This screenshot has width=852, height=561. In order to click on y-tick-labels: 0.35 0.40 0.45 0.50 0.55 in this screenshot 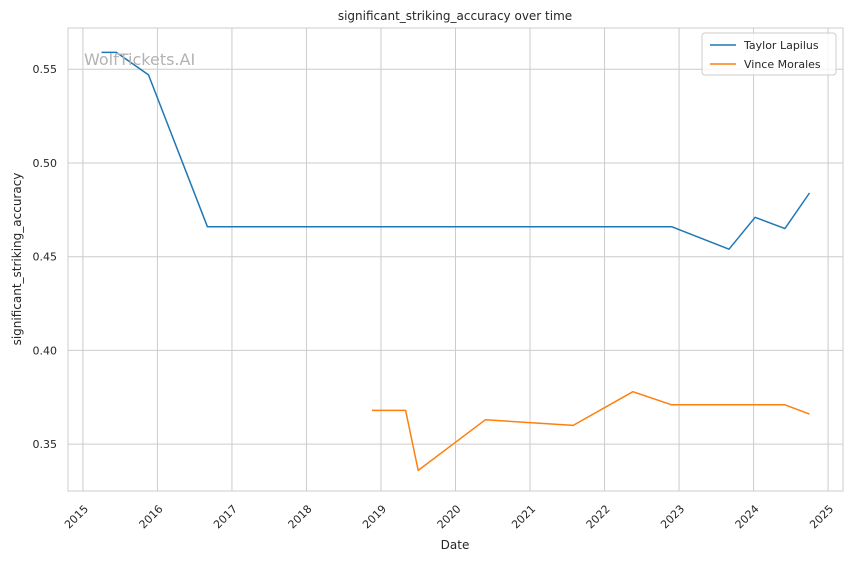, I will do `click(45, 257)`.